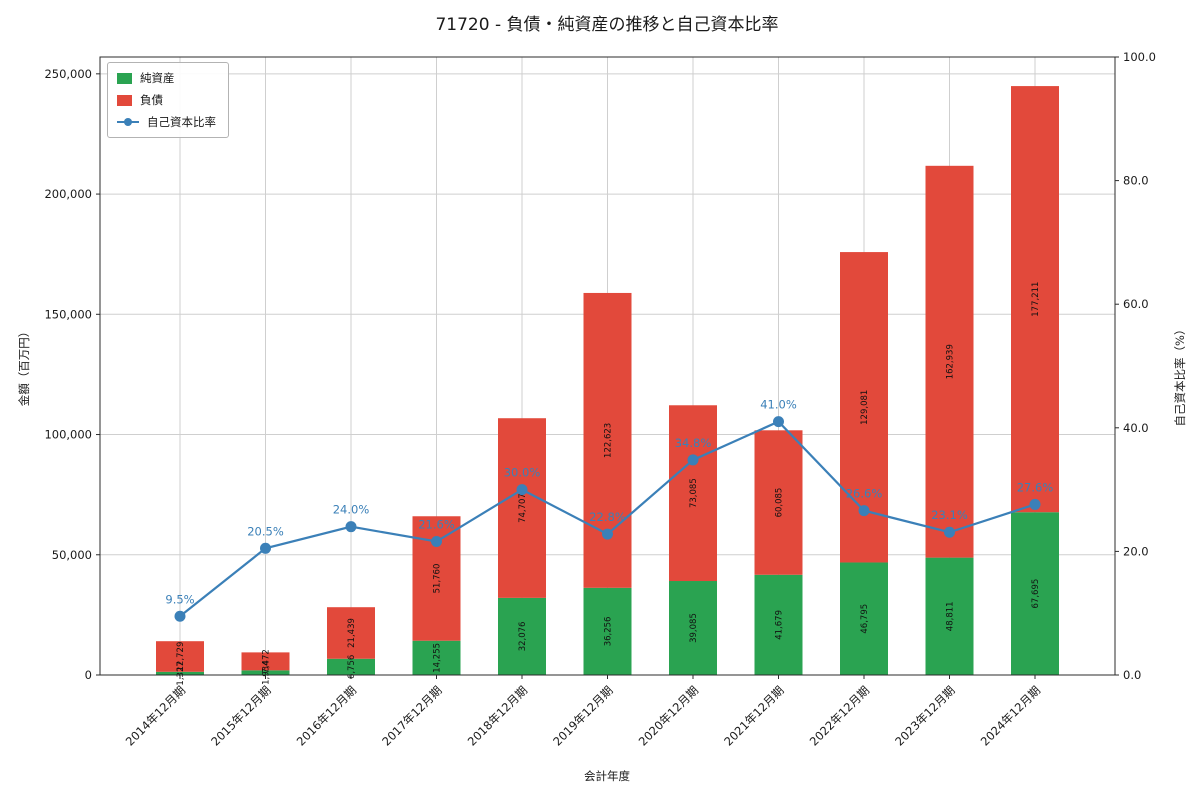 Image resolution: width=1200 pixels, height=800 pixels. What do you see at coordinates (497, 715) in the screenshot?
I see `x-tick-label: 2018年12月期` at bounding box center [497, 715].